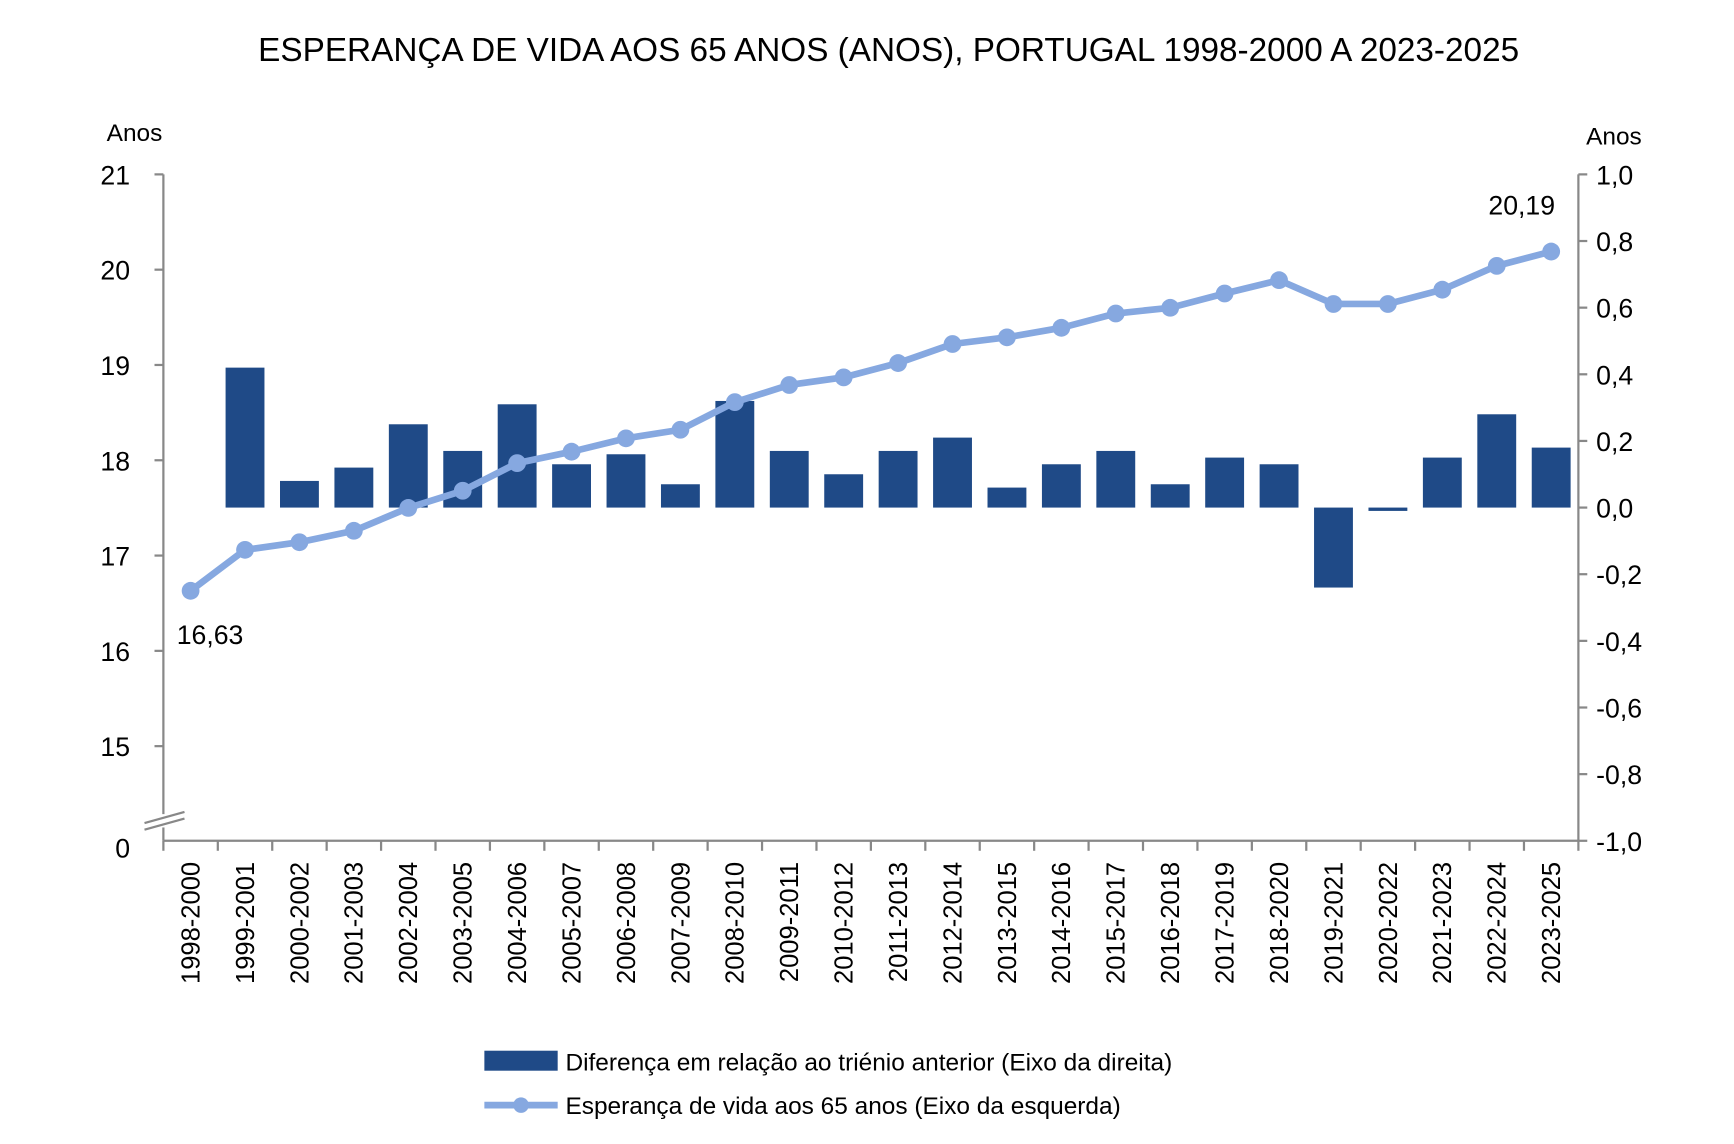 The height and width of the screenshot is (1144, 1734). Describe the element at coordinates (1619, 642) in the screenshot. I see `right-axis-tick-label: -0,4` at that location.